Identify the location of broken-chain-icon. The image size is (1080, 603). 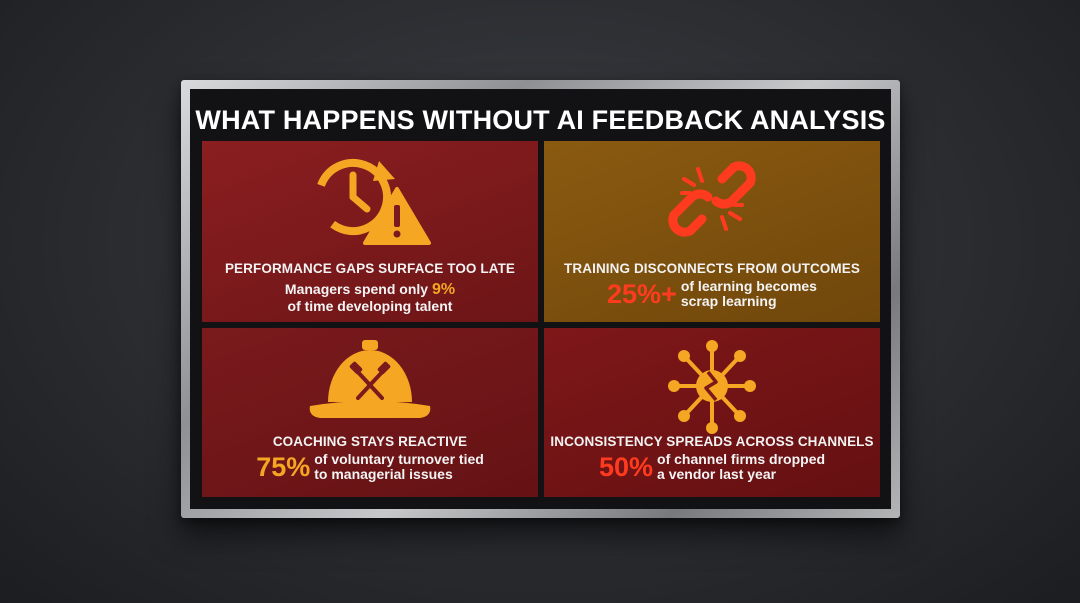
(712, 199).